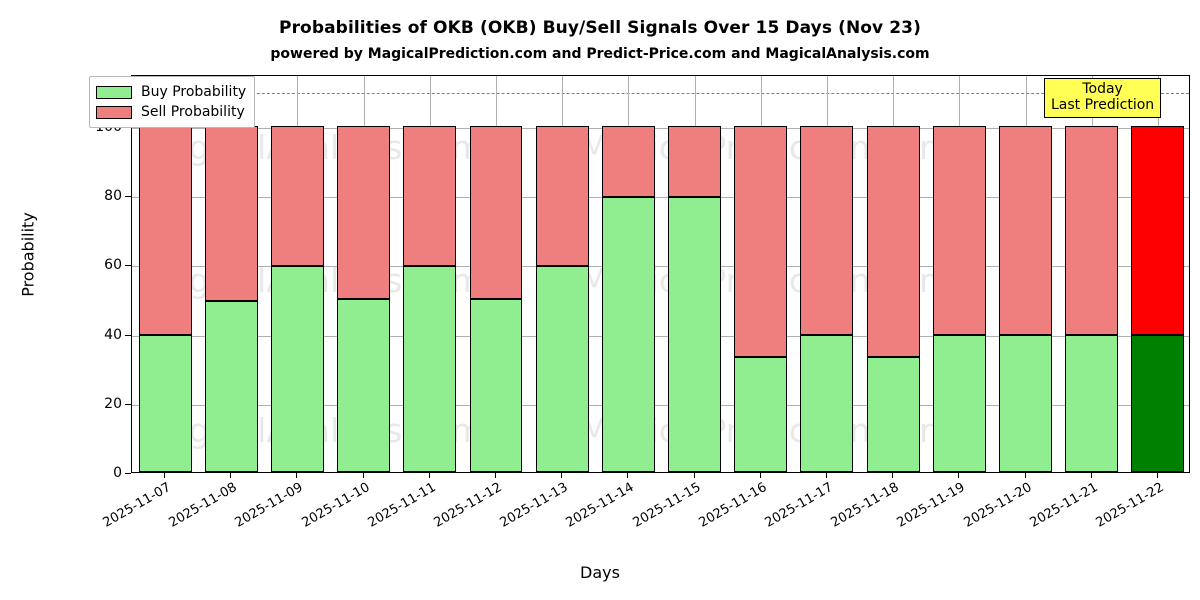  Describe the element at coordinates (117, 473) in the screenshot. I see `y-tick-label-0: 0` at that location.